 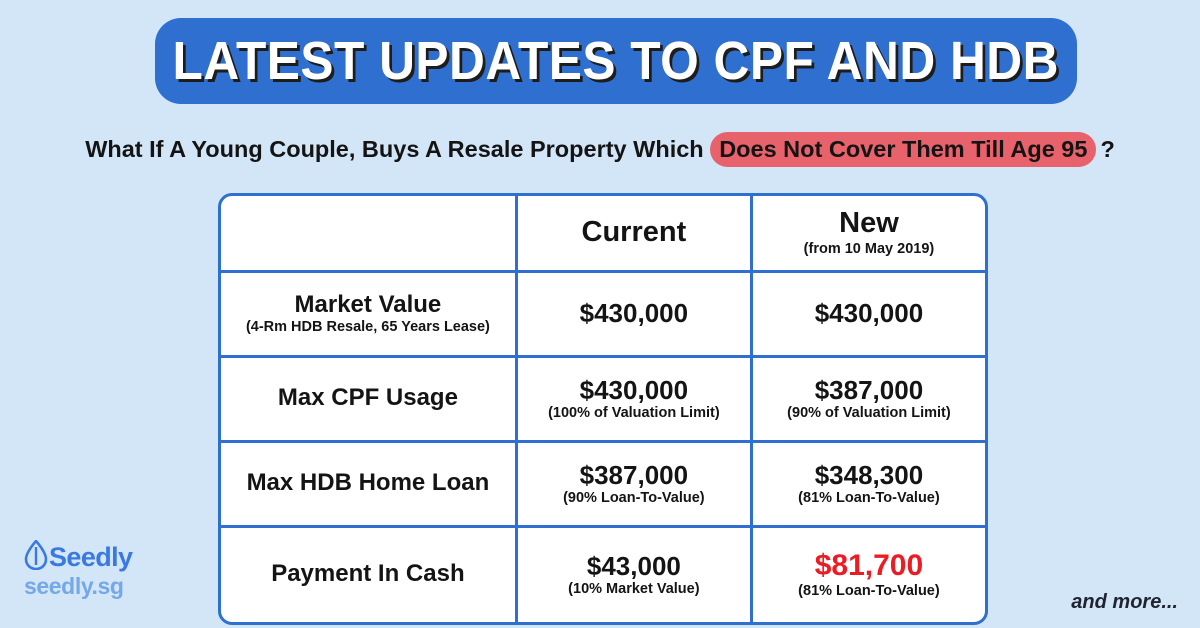 I want to click on row-label: Max CPF Usage, so click(x=367, y=398).